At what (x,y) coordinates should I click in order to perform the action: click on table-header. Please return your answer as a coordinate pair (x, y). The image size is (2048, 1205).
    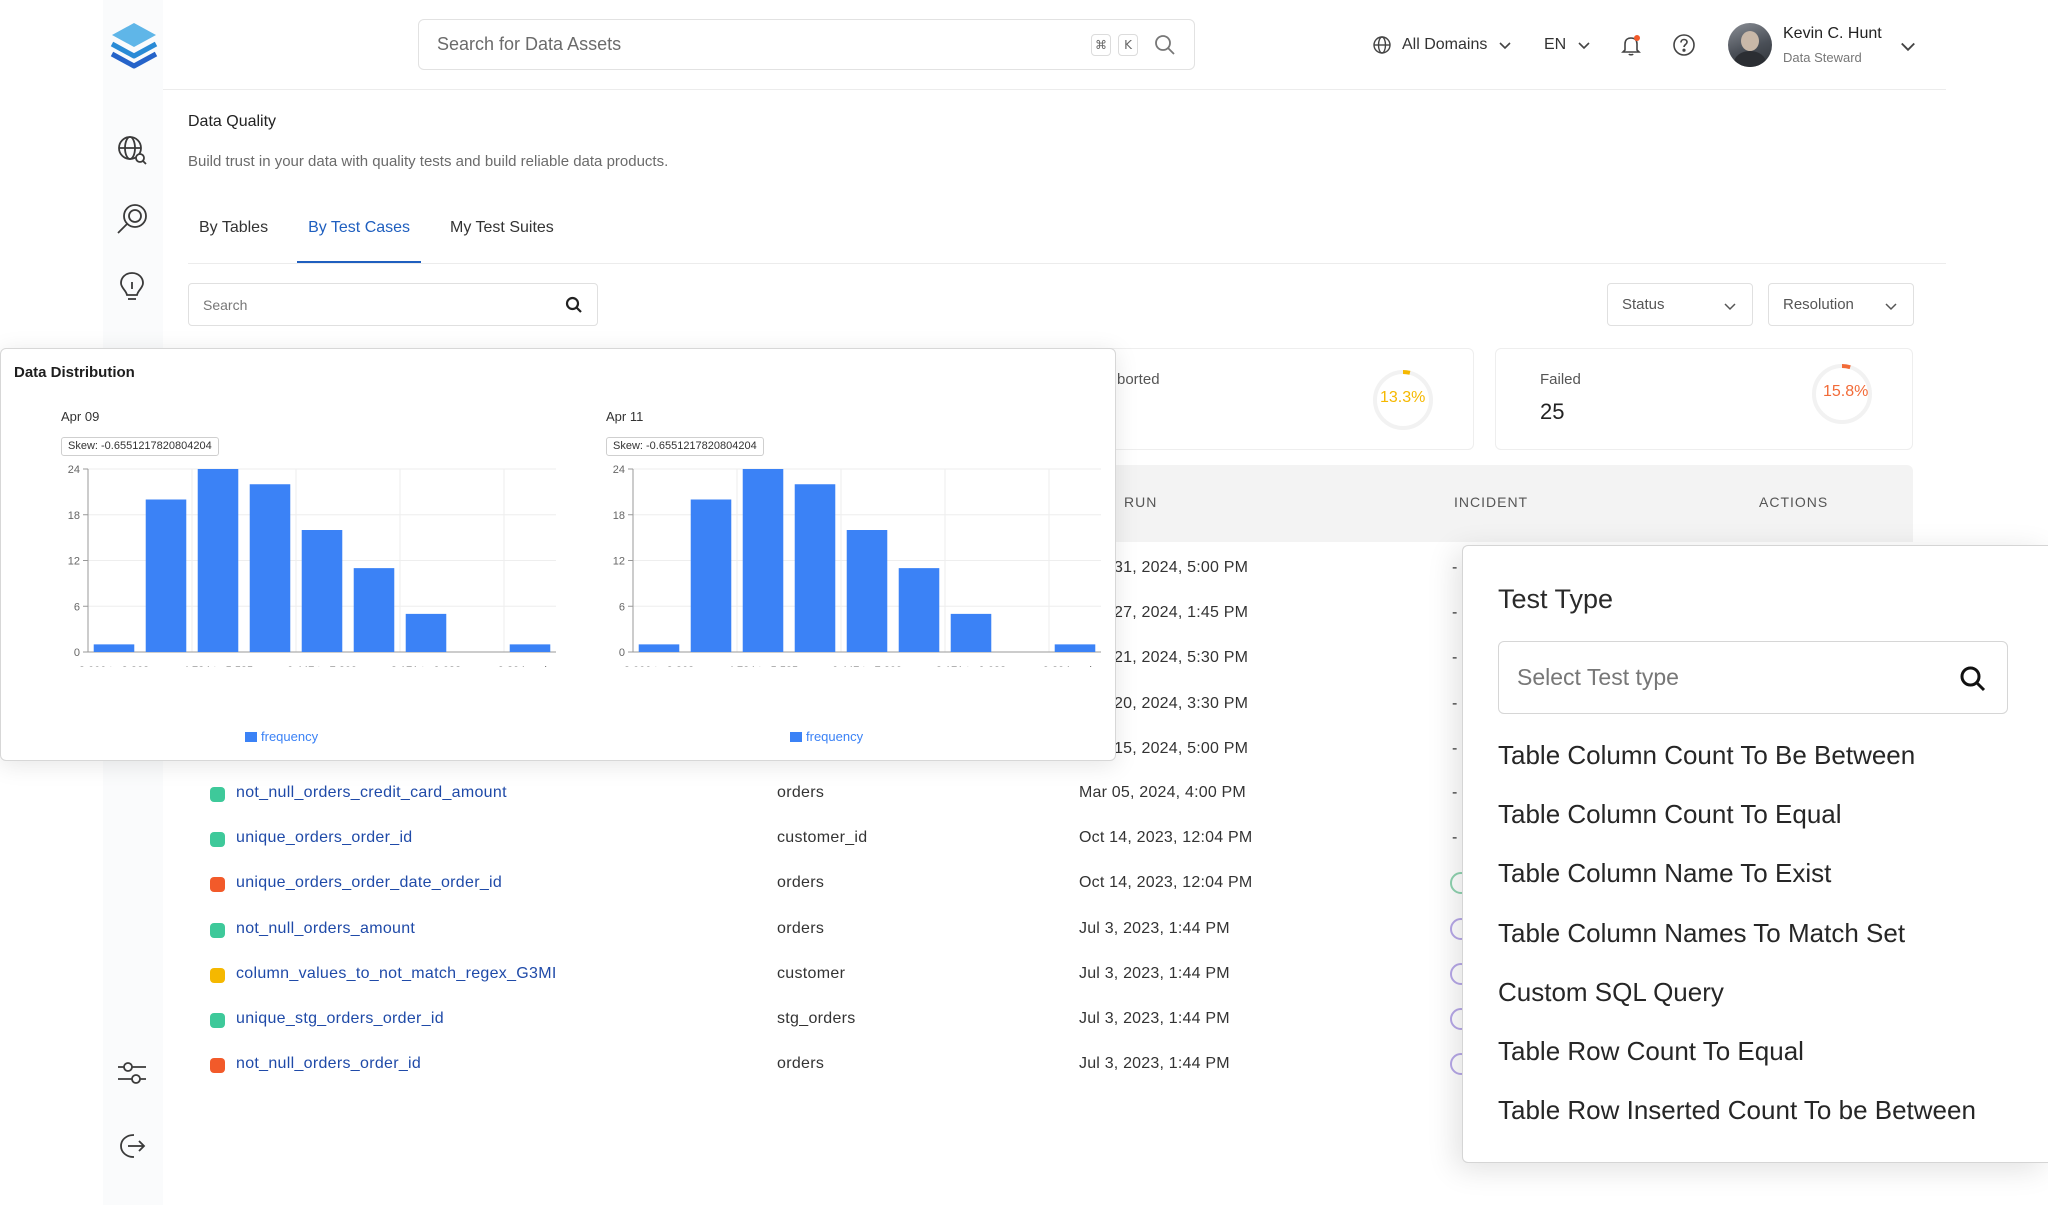
    Looking at the image, I should click on (1506, 503).